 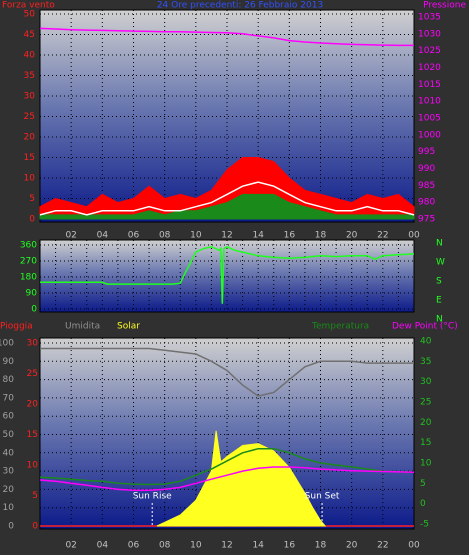 I want to click on y-axis-title: Forza vento, so click(x=28, y=6).